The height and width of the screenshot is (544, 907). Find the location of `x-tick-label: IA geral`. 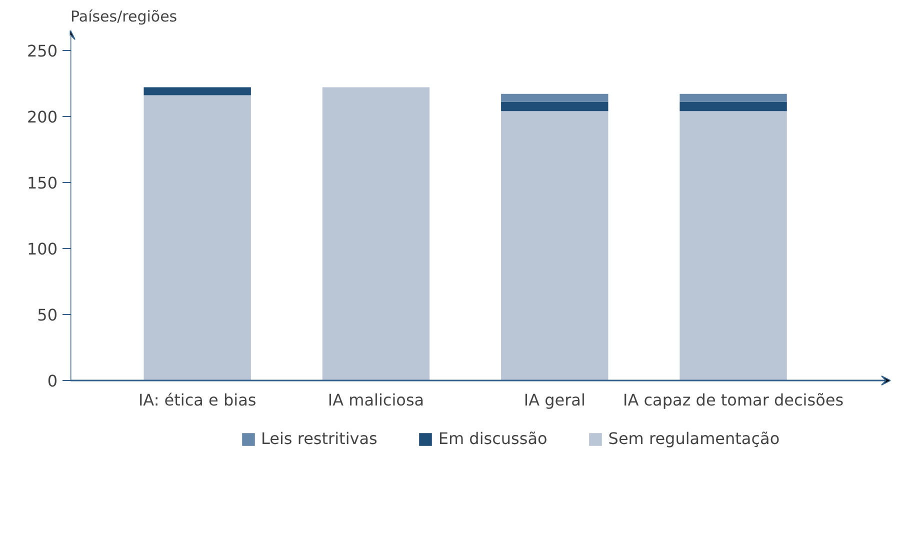

x-tick-label: IA geral is located at coordinates (555, 400).